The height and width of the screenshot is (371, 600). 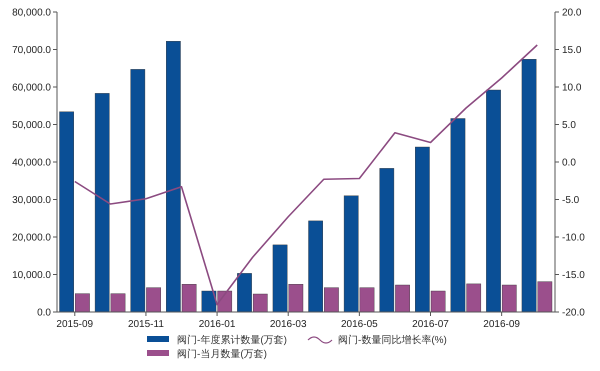 What do you see at coordinates (574, 238) in the screenshot?
I see `y2-tick-label: -10.0` at bounding box center [574, 238].